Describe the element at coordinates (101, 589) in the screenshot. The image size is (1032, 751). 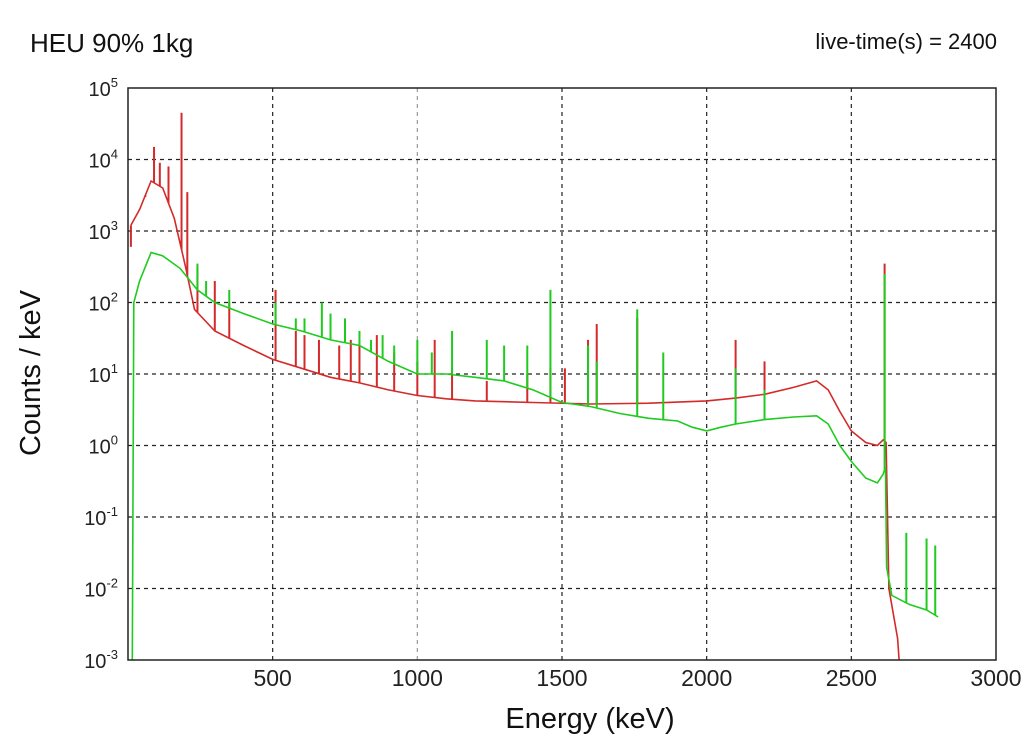
I see `y-tick-label: 10⁻²` at that location.